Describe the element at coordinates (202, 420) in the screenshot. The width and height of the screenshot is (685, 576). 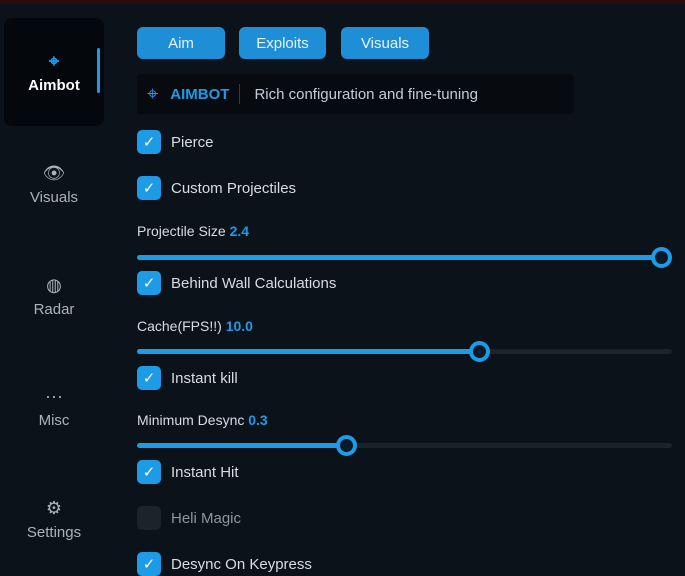
I see `min-desync-label: Minimum Desync 0.3` at that location.